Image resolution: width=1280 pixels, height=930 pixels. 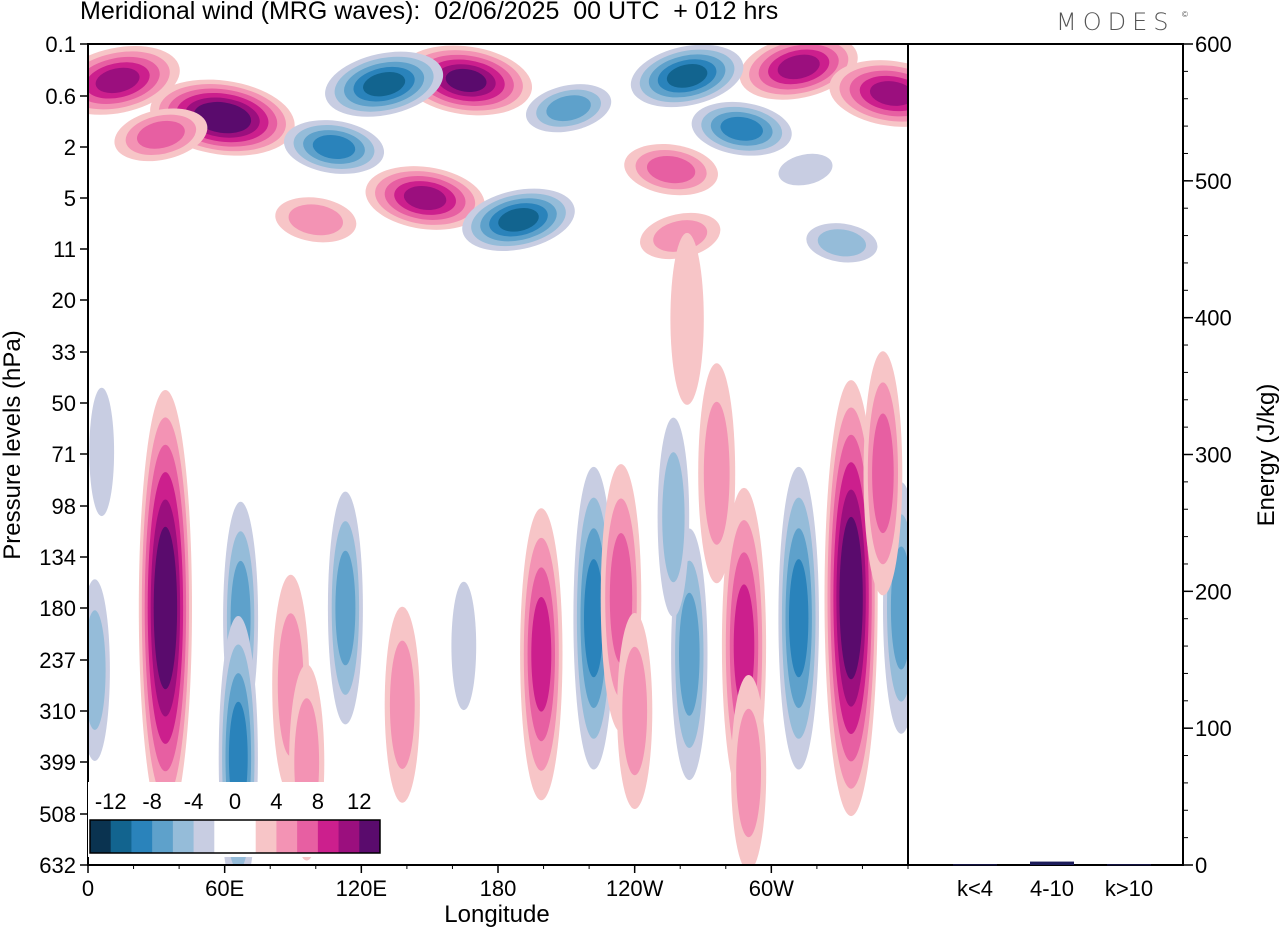 I want to click on y-tick-label: 71, so click(x=64, y=454).